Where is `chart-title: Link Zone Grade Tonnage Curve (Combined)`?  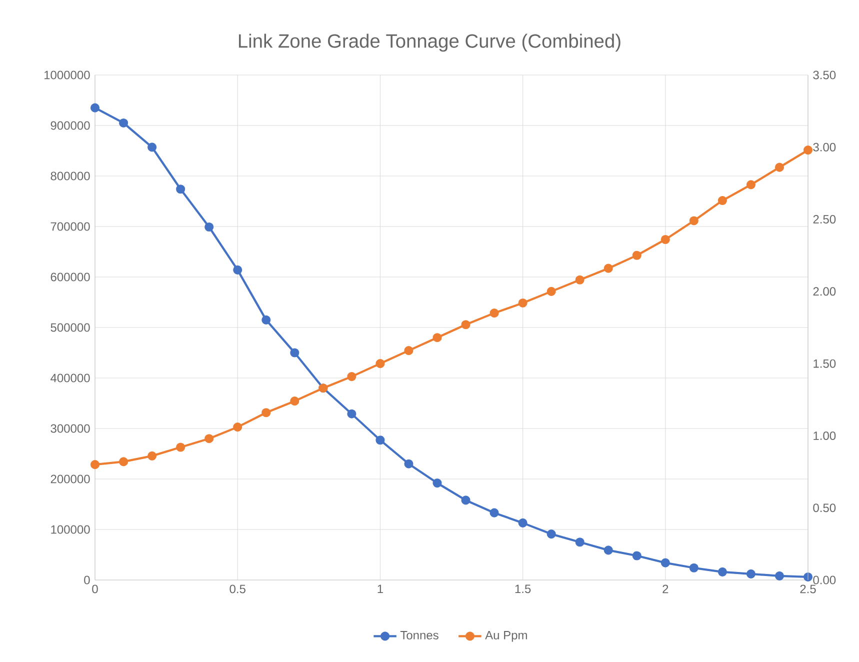 chart-title: Link Zone Grade Tonnage Curve (Combined) is located at coordinates (429, 43).